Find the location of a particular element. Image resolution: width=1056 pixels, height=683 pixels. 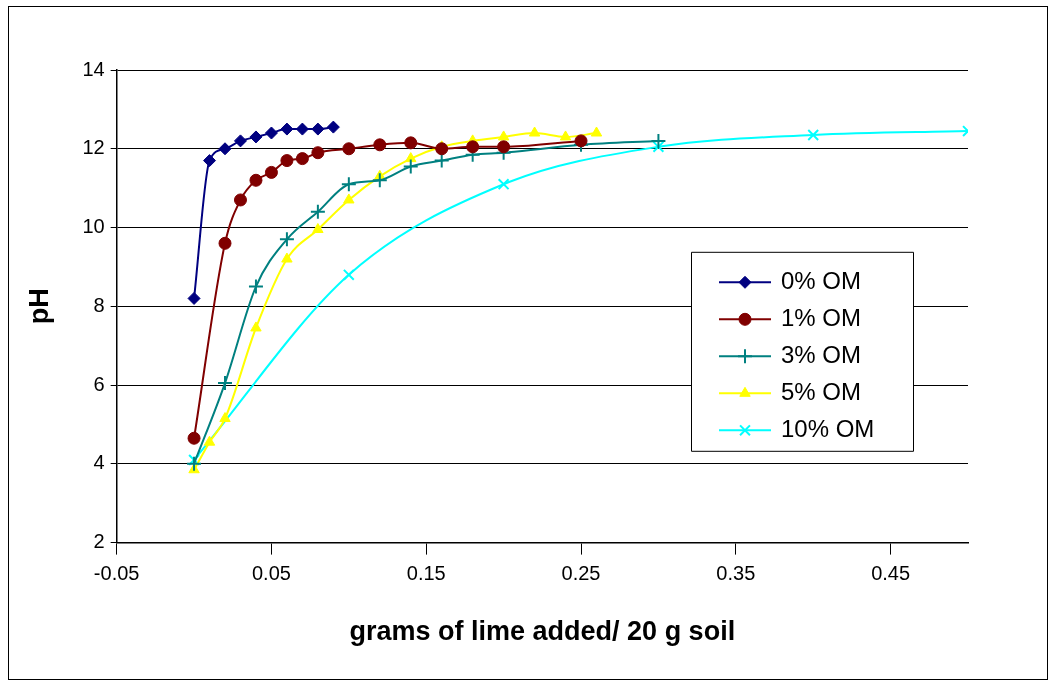

y-tick-label: 14 is located at coordinates (93, 68).